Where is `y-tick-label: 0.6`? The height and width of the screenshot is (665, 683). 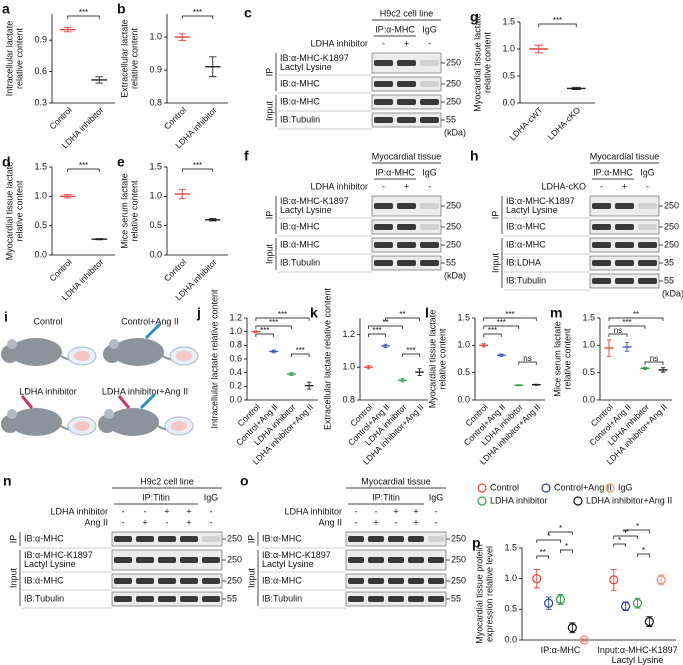 y-tick-label: 0.6 is located at coordinates (40, 71).